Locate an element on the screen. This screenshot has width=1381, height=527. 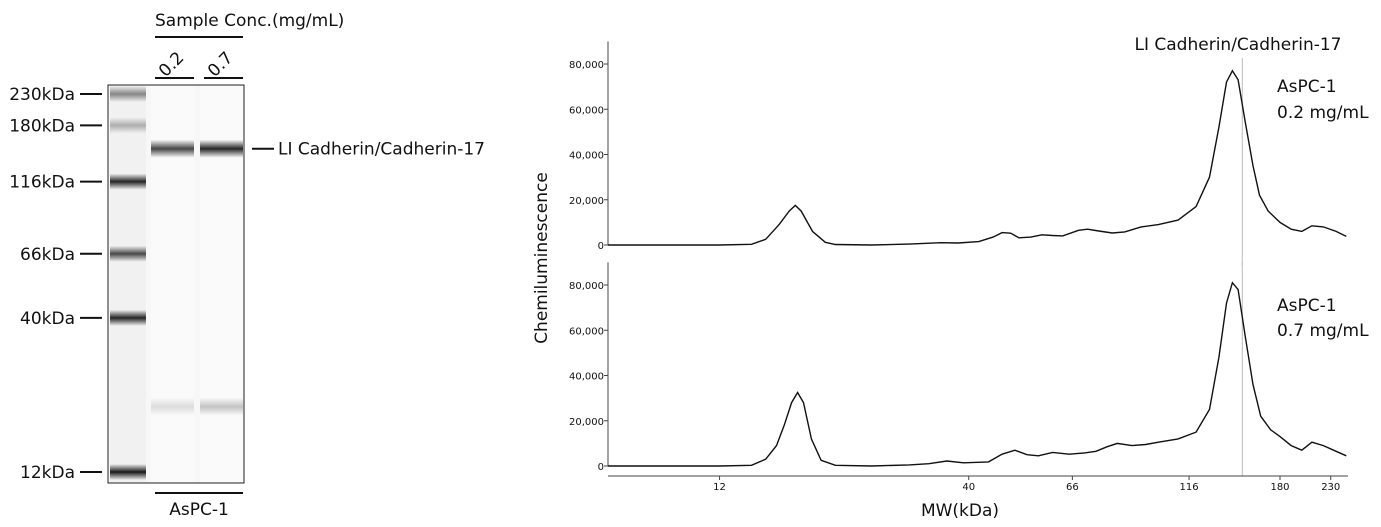
band-label: LI Cadherin/Cadherin-17 is located at coordinates (381, 150).